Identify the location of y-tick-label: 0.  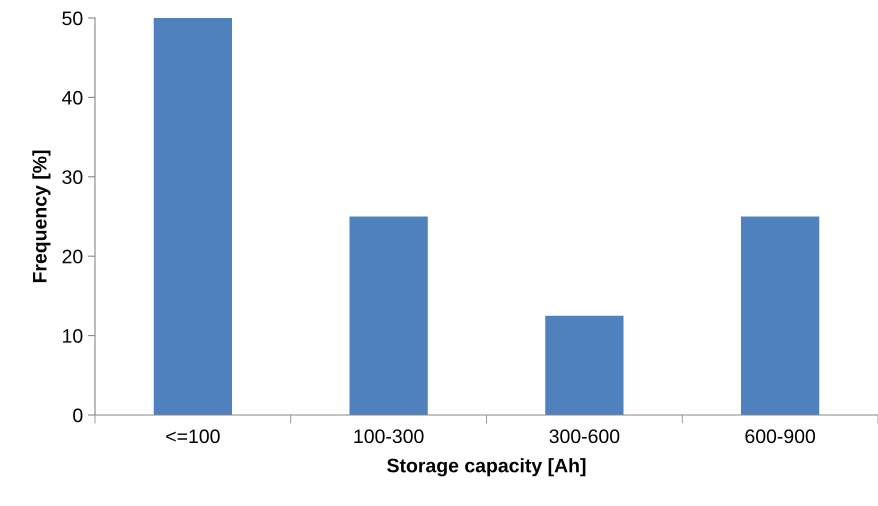
(77, 415).